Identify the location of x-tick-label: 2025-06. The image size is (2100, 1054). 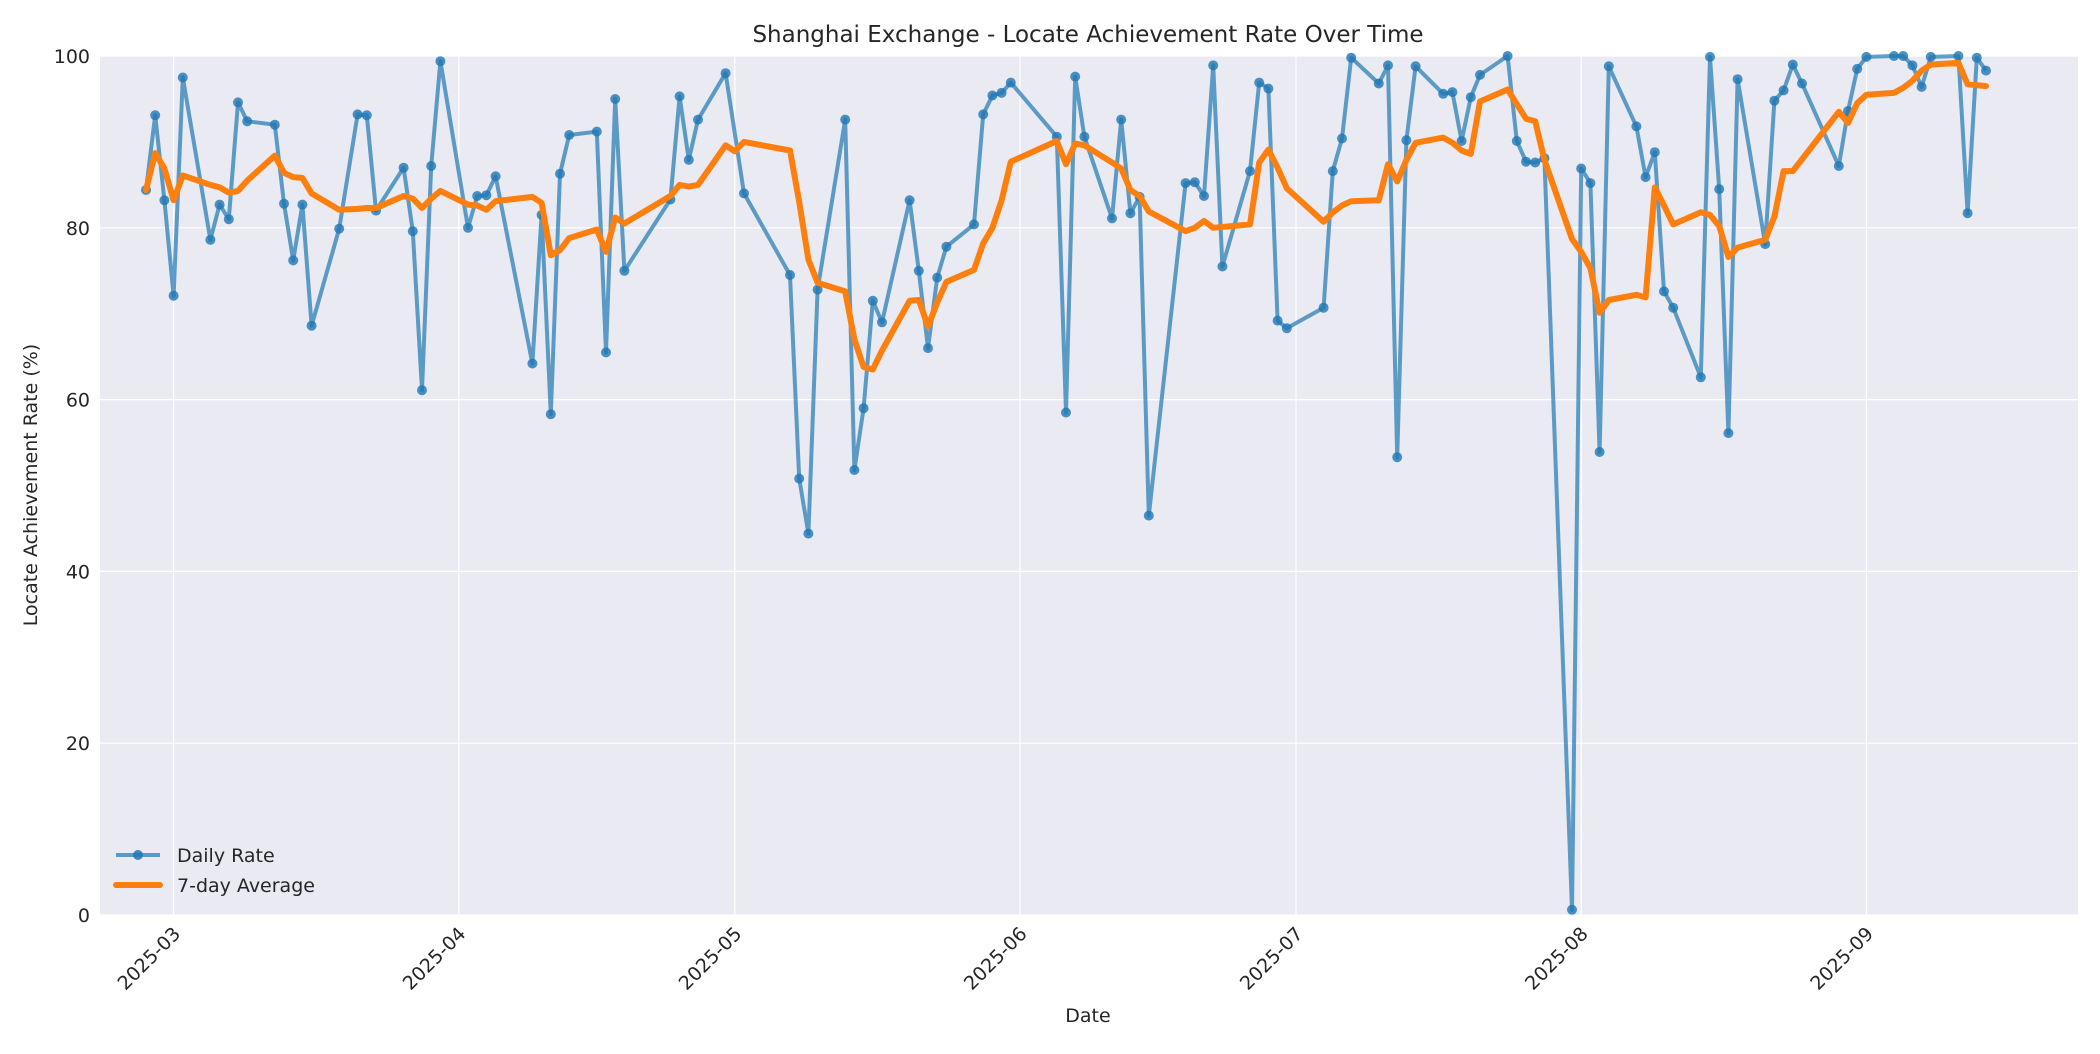
(996, 959).